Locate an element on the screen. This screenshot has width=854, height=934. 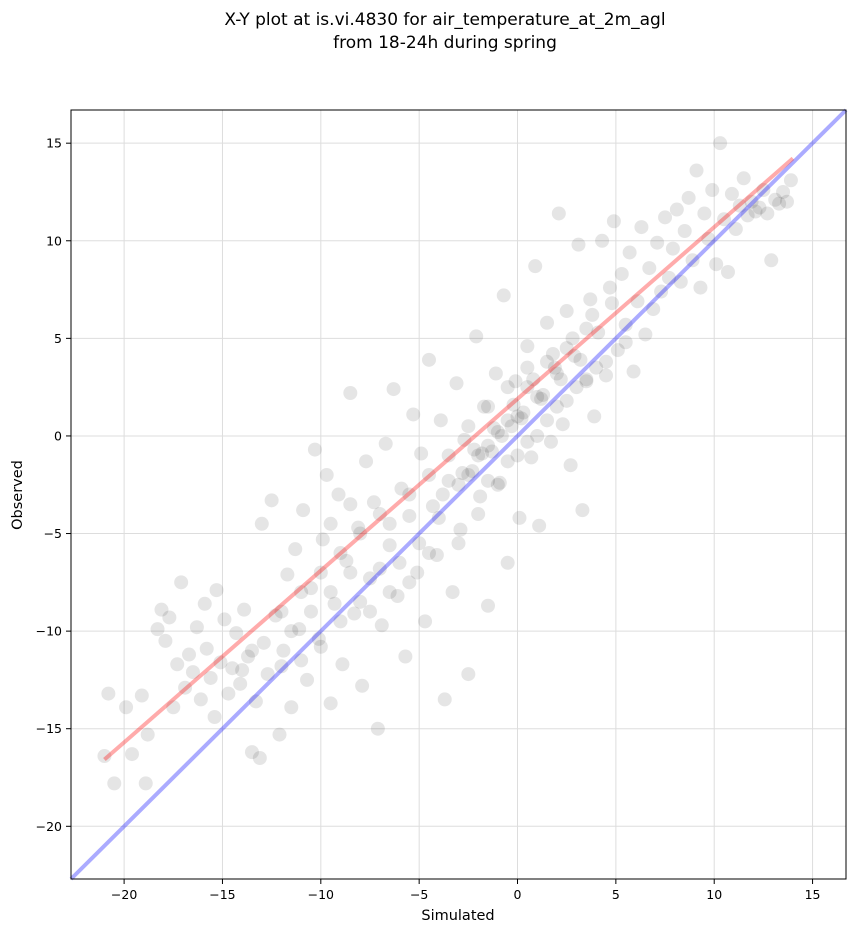
y-tick-label: −10 is located at coordinates (49, 631).